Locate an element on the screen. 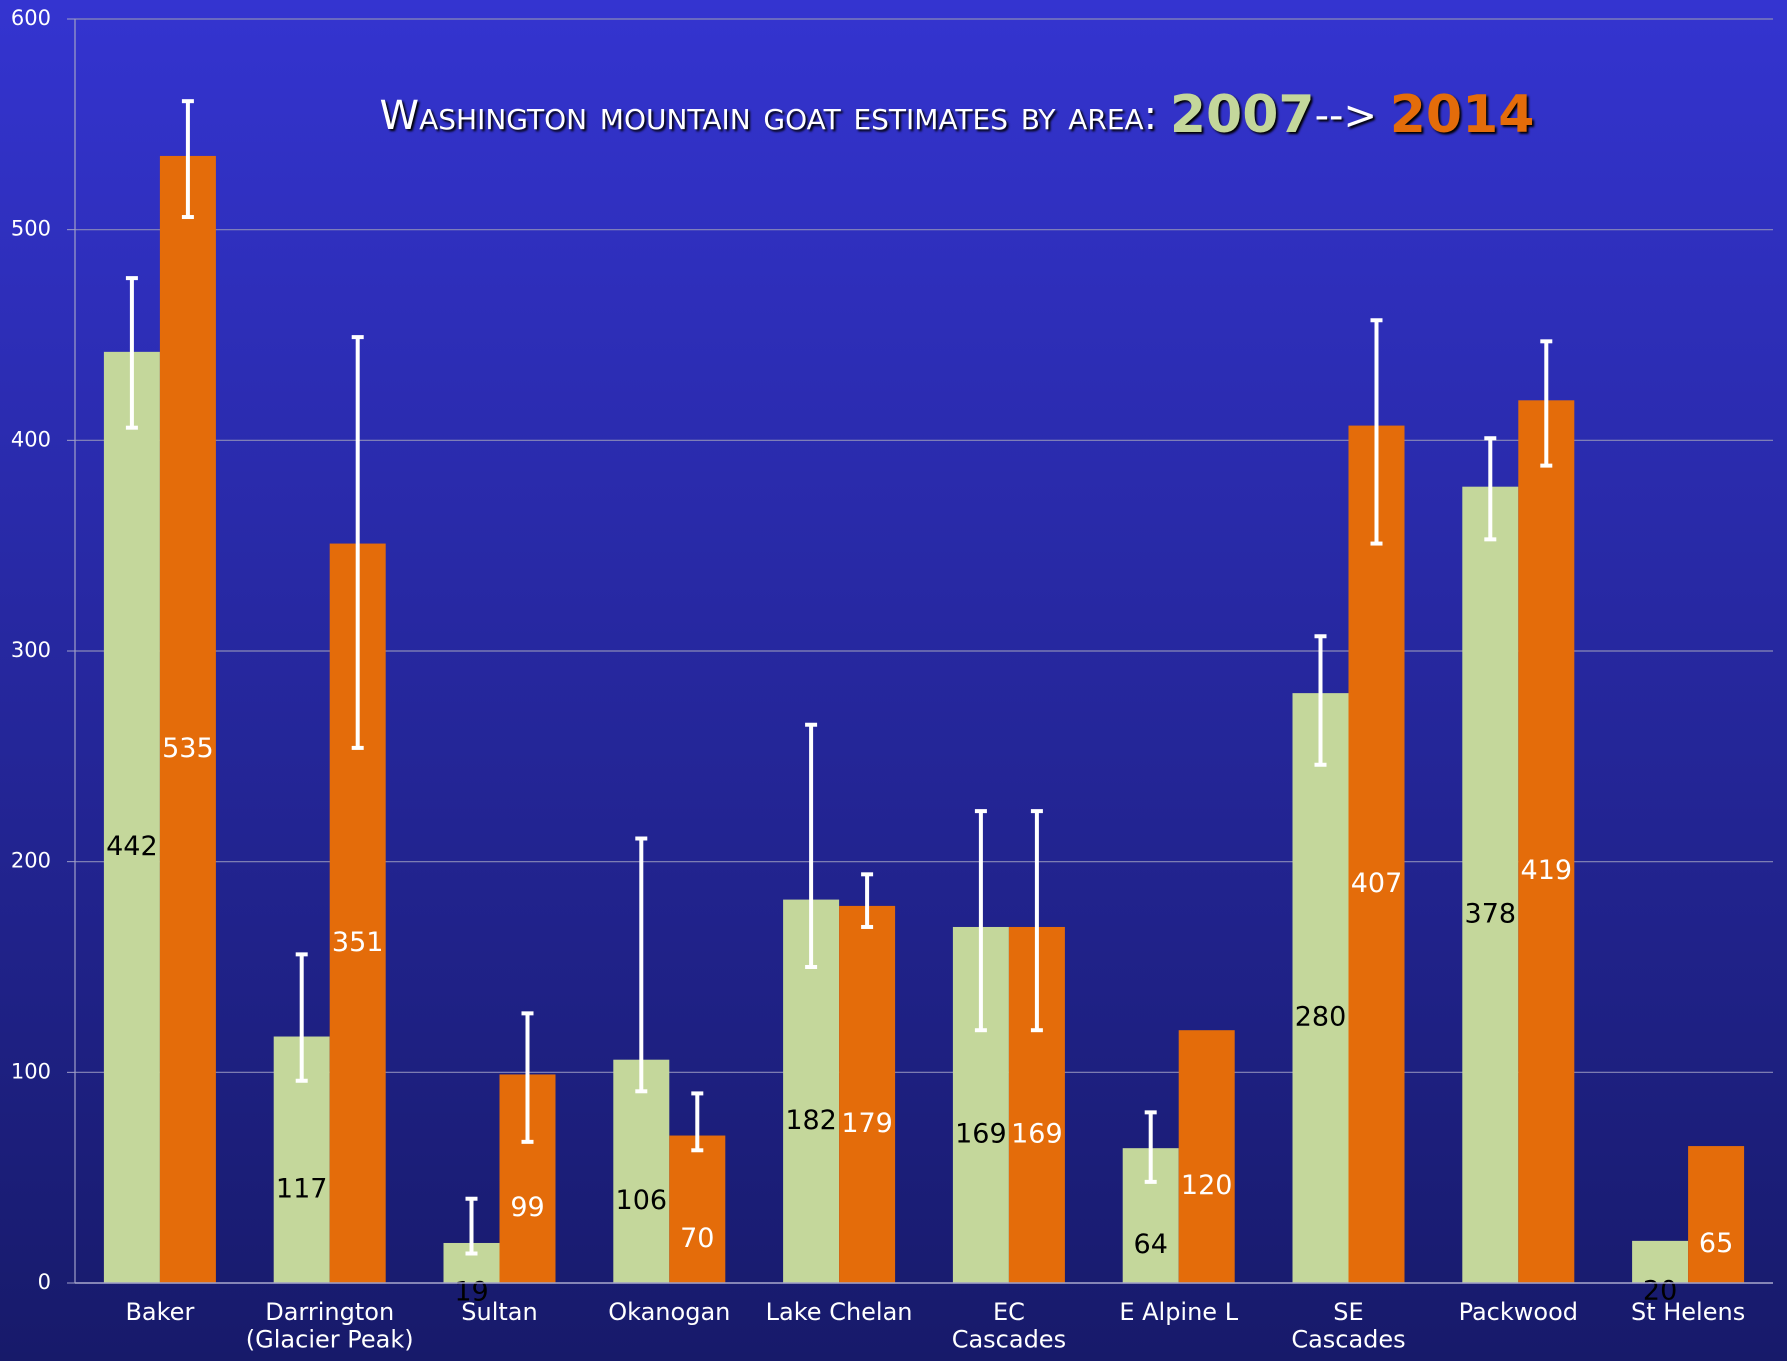  y-tick-label: 600 is located at coordinates (31, 18).